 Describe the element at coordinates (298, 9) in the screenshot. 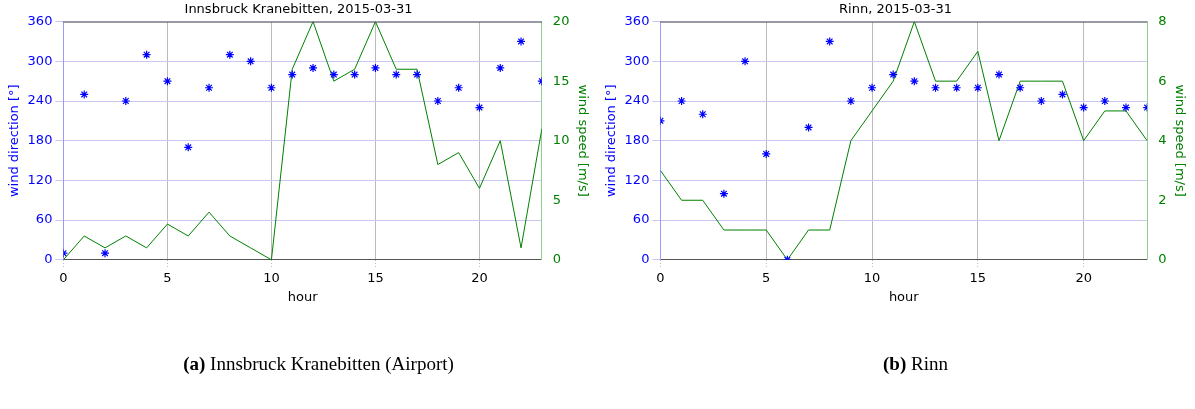

I see `chart-title: Innsbruck Kranebitten, 2015-03-31` at that location.